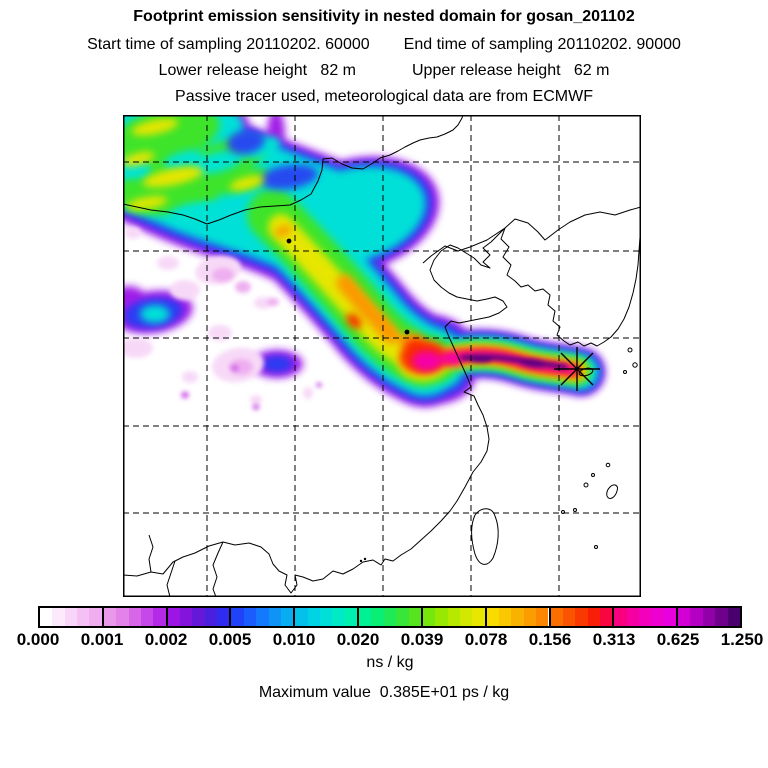  What do you see at coordinates (678, 639) in the screenshot?
I see `colorbar-tick: 0.625` at bounding box center [678, 639].